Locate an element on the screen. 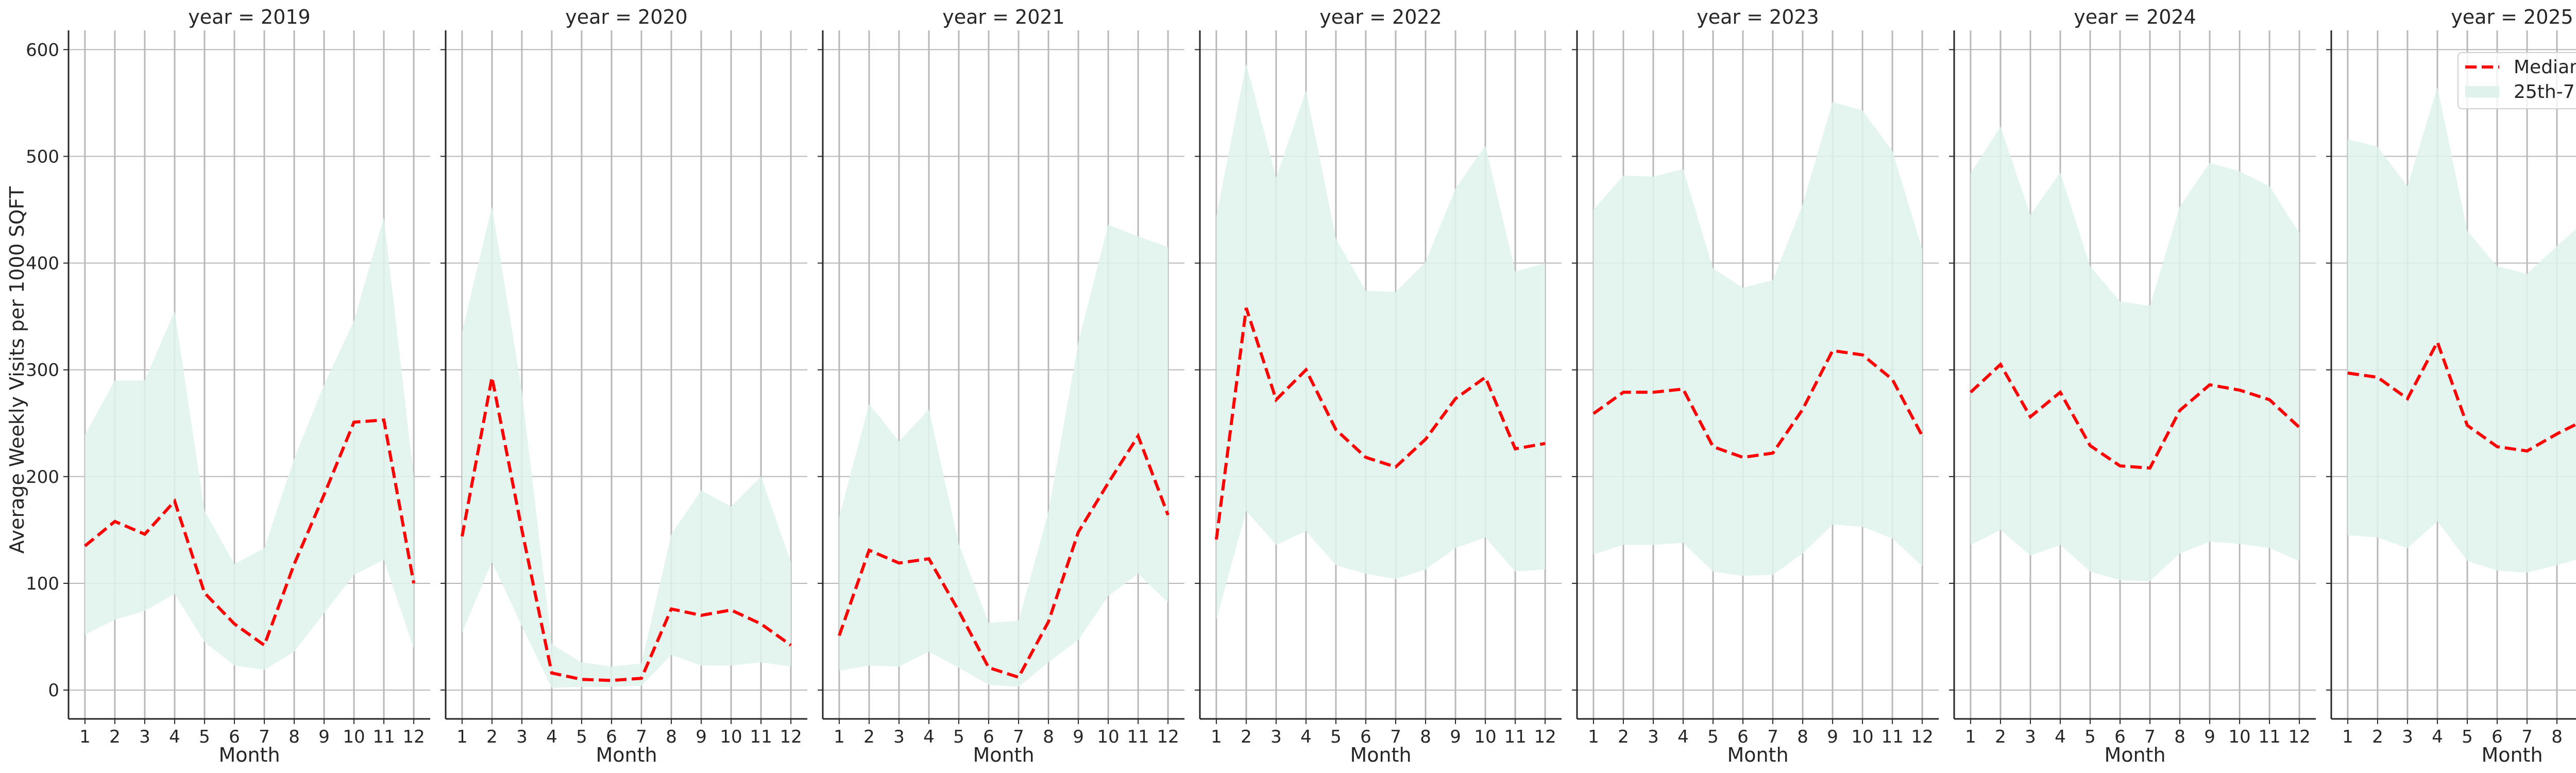 This screenshot has width=2576, height=773. y-tick-label: 0 is located at coordinates (53, 690).